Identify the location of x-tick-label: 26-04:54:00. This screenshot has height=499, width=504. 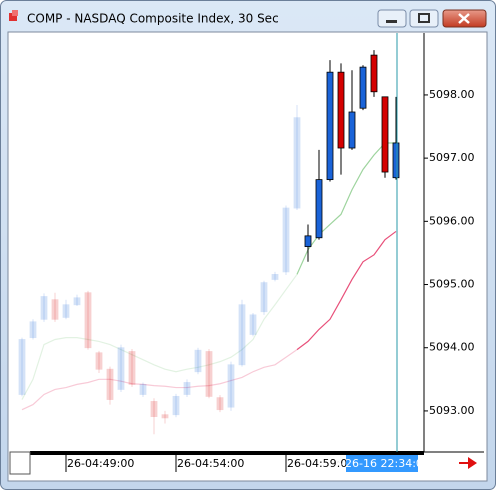
(210, 463).